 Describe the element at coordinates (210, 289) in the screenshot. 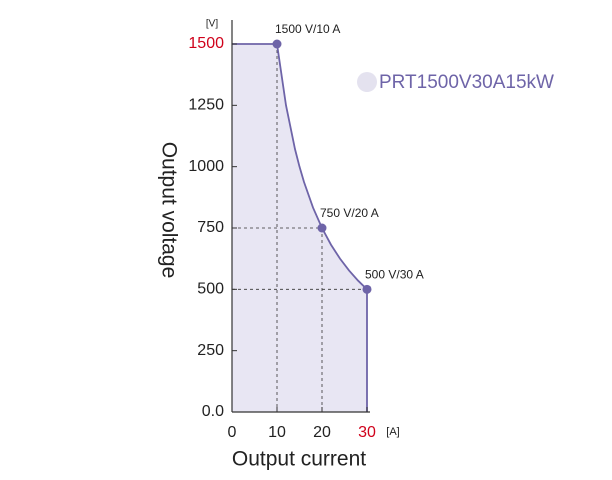

I see `y-tick-label: 500` at that location.